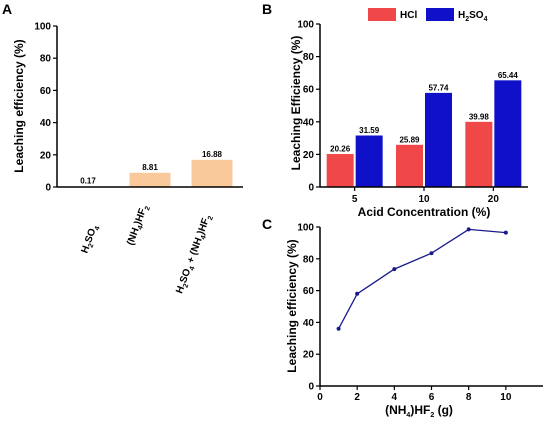 Image resolution: width=550 pixels, height=427 pixels. Describe the element at coordinates (309, 57) in the screenshot. I see `panel-b-y-tick-label: 80` at that location.